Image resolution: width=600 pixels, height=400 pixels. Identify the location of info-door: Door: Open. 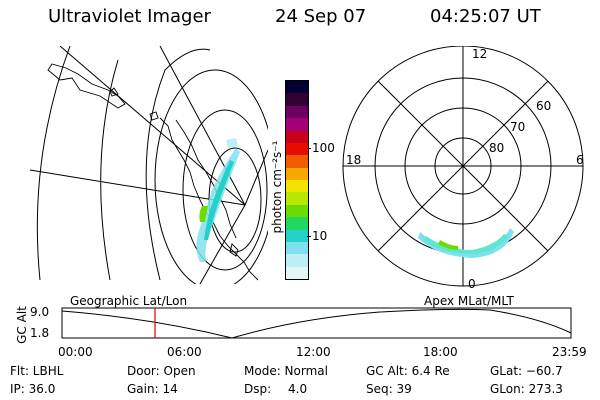
(161, 371).